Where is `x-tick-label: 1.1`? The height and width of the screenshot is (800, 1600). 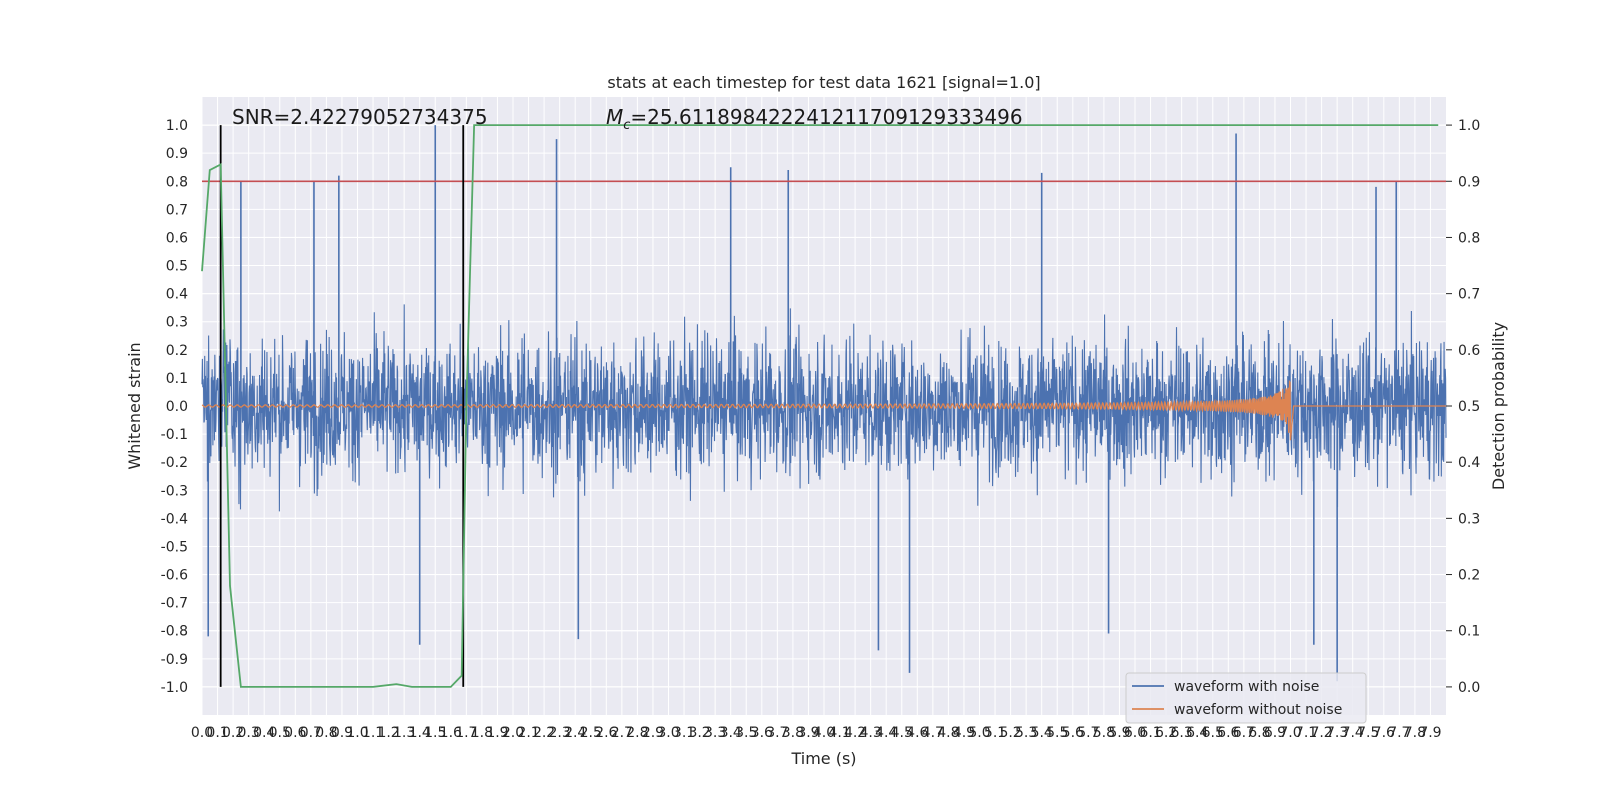 x-tick-label: 1.1 is located at coordinates (373, 733).